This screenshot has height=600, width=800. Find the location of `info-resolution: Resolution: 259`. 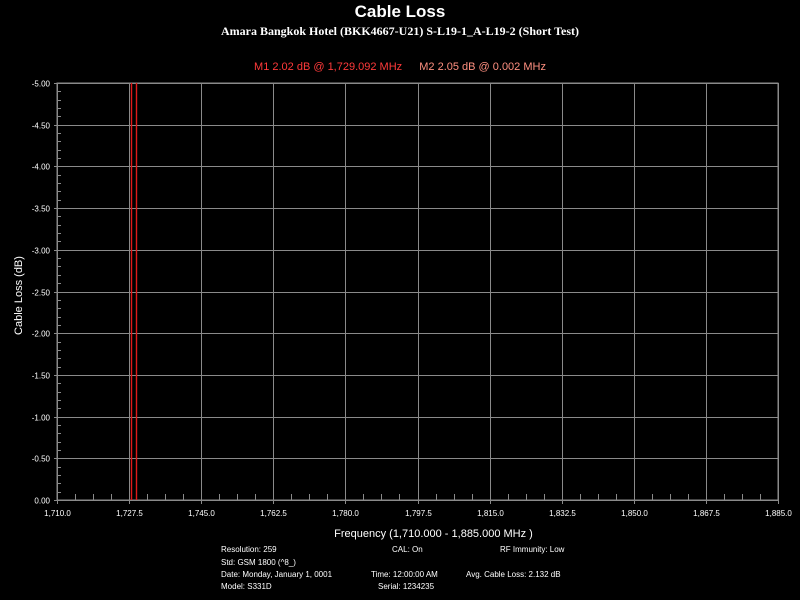

info-resolution: Resolution: 259 is located at coordinates (249, 549).